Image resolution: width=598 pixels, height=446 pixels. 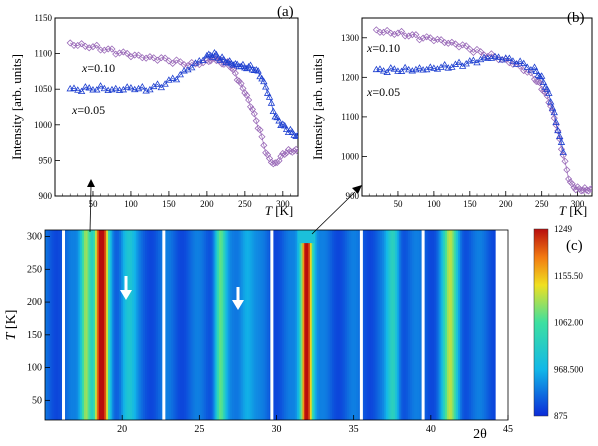 I want to click on panel-c-ylabel-unit: [K], so click(x=11, y=319).